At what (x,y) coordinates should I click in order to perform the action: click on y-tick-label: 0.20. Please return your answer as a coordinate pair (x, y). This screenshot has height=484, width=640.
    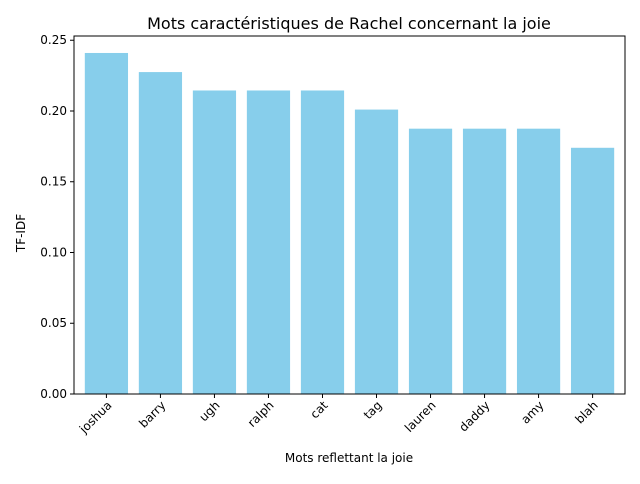
    Looking at the image, I should click on (53, 111).